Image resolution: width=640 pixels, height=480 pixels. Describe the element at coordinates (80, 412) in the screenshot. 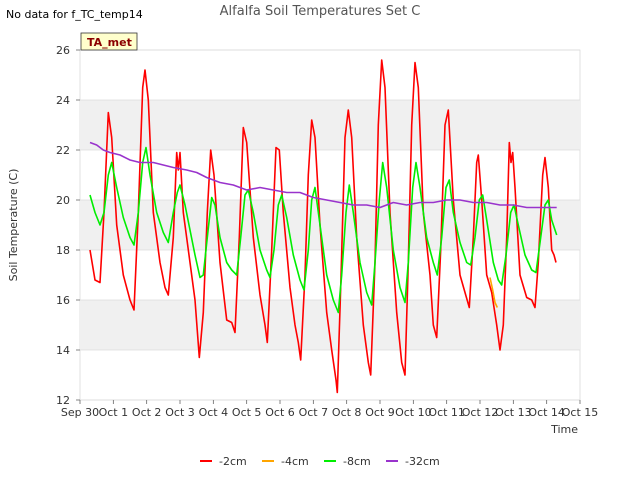

I see `x-tick-label: Sep 30` at that location.